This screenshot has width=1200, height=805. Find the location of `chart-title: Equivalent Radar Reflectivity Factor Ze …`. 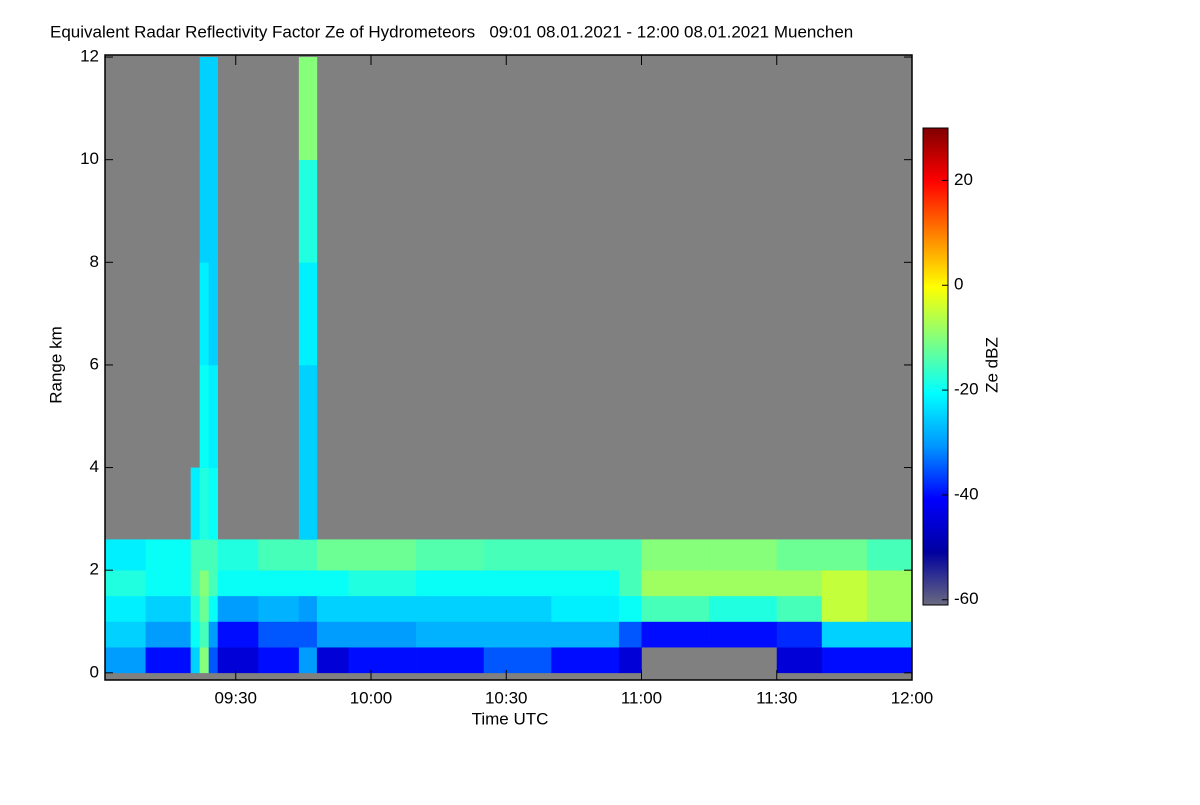

chart-title: Equivalent Radar Reflectivity Factor Ze … is located at coordinates (451, 31).